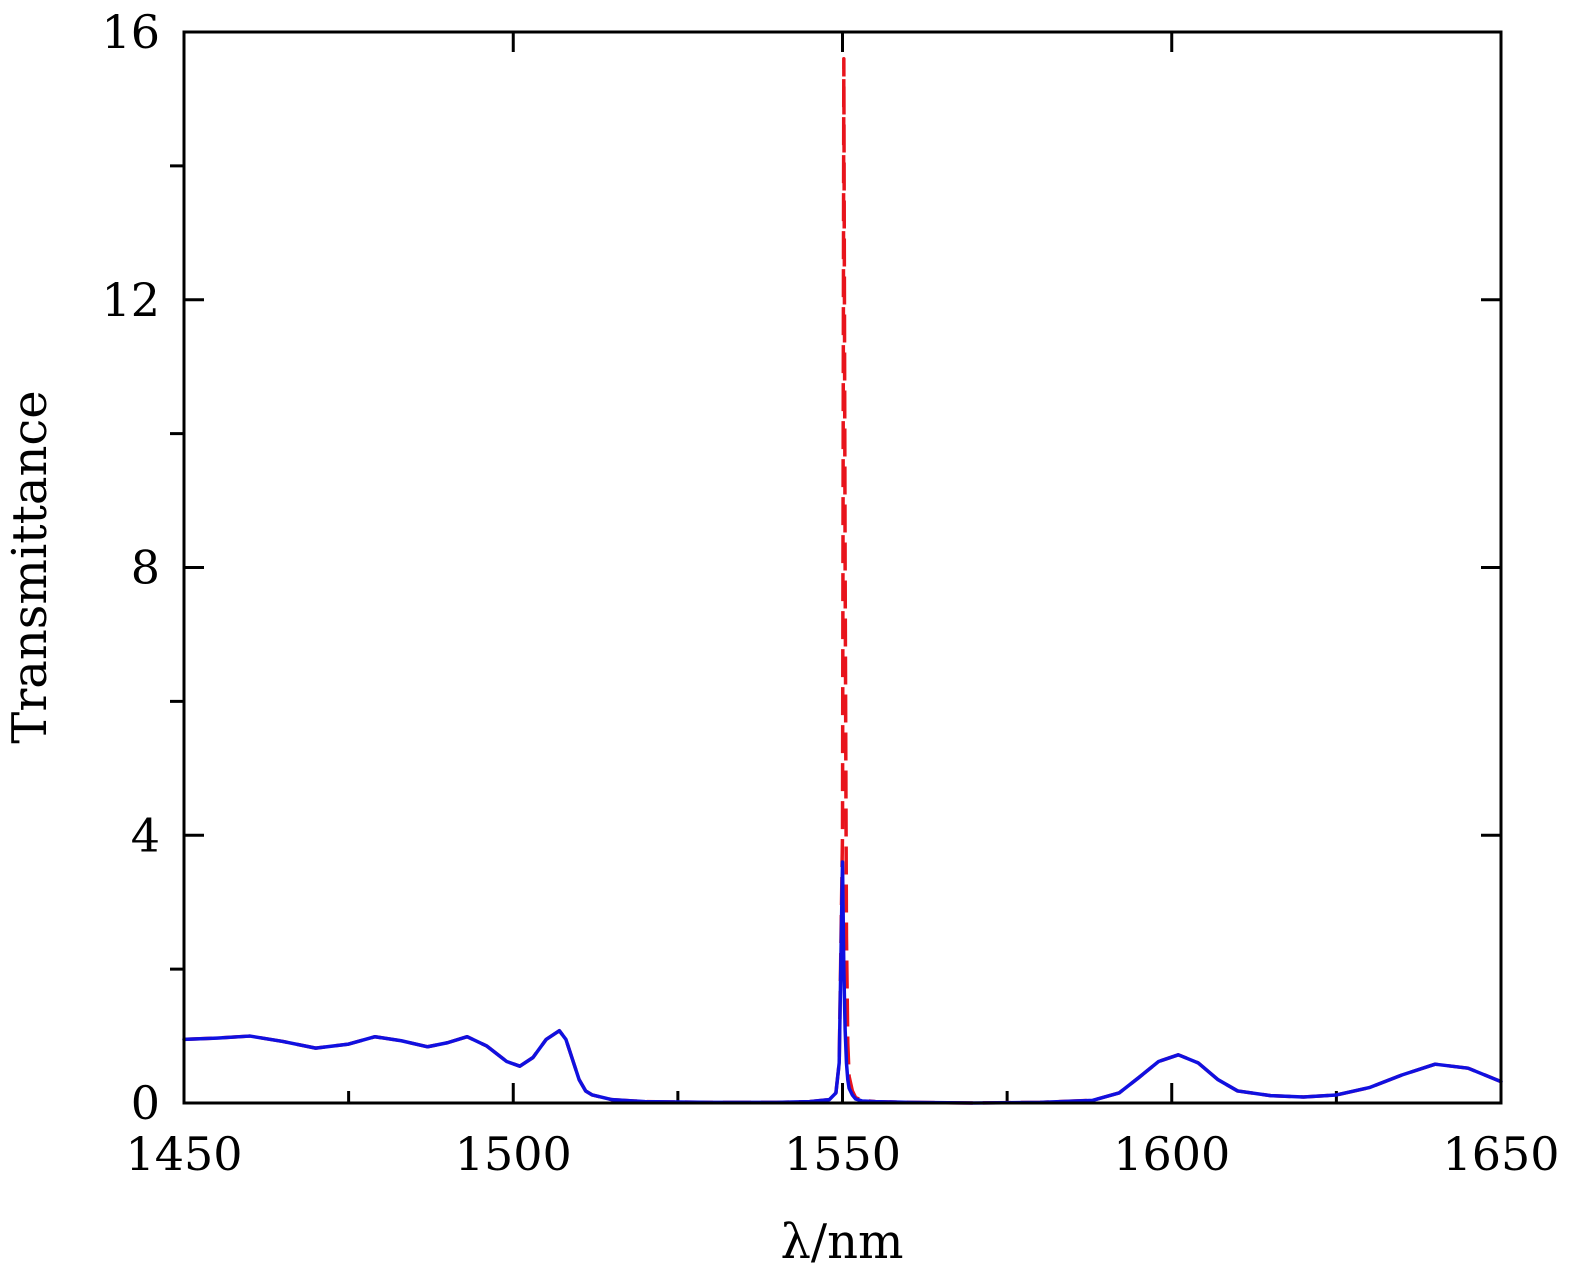  What do you see at coordinates (1171, 1154) in the screenshot?
I see `x-tick-label: 1600` at bounding box center [1171, 1154].